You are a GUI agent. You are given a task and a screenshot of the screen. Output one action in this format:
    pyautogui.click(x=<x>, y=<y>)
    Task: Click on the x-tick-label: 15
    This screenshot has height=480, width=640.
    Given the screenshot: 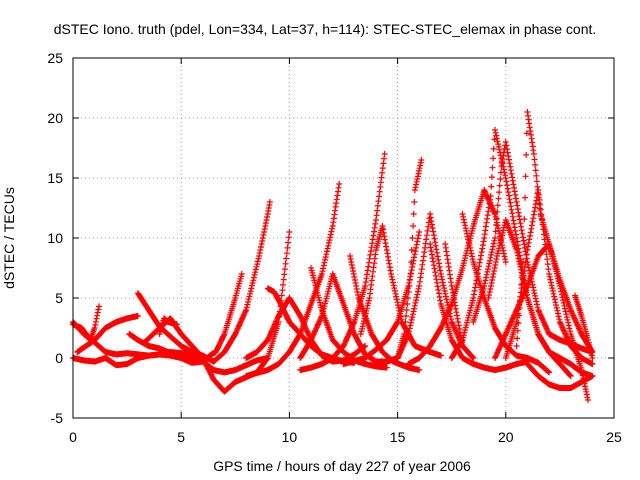 What is the action you would take?
    pyautogui.click(x=398, y=437)
    